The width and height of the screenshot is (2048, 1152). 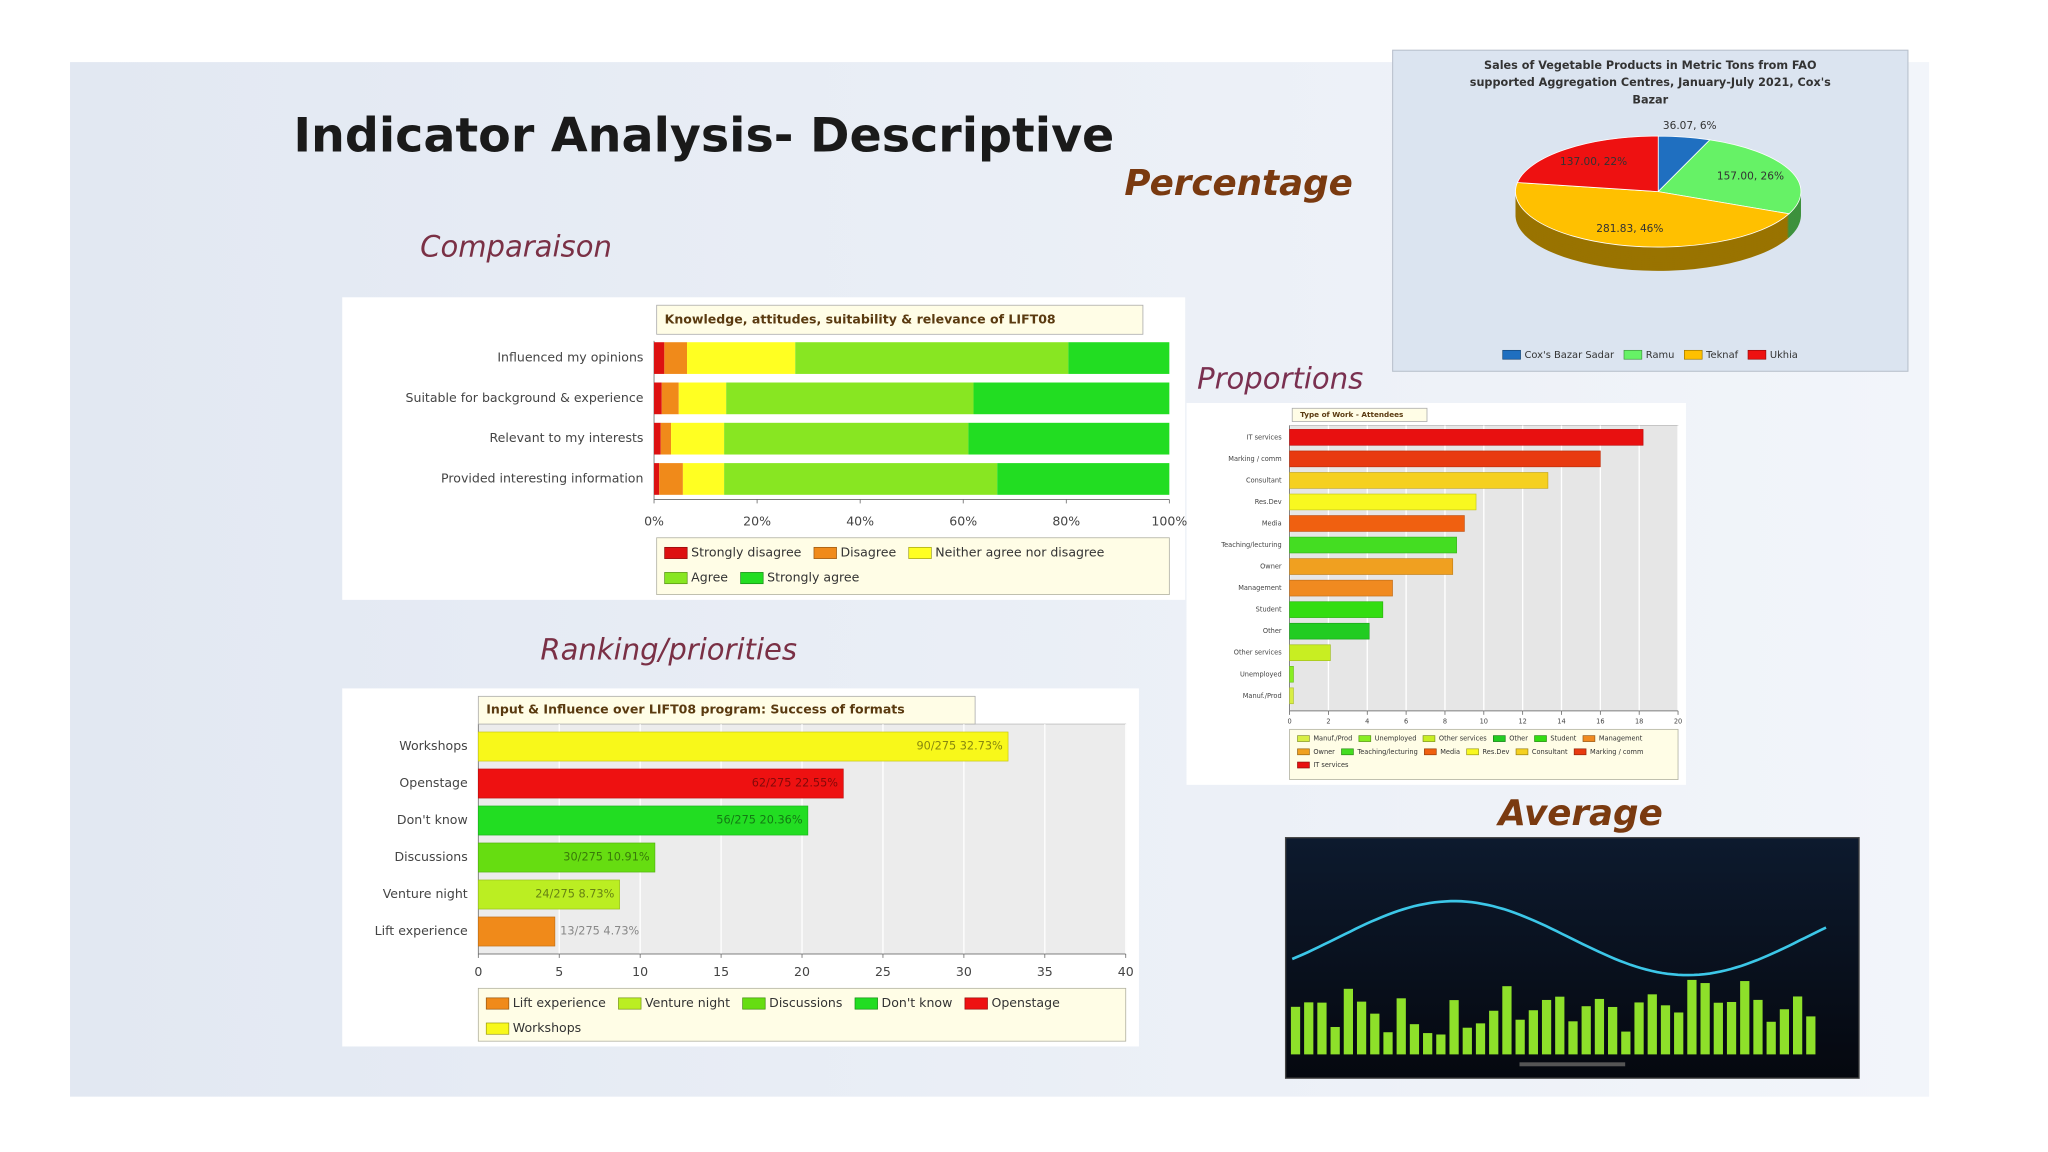 What do you see at coordinates (433, 745) in the screenshot?
I see `y-tick-label: Workshops` at bounding box center [433, 745].